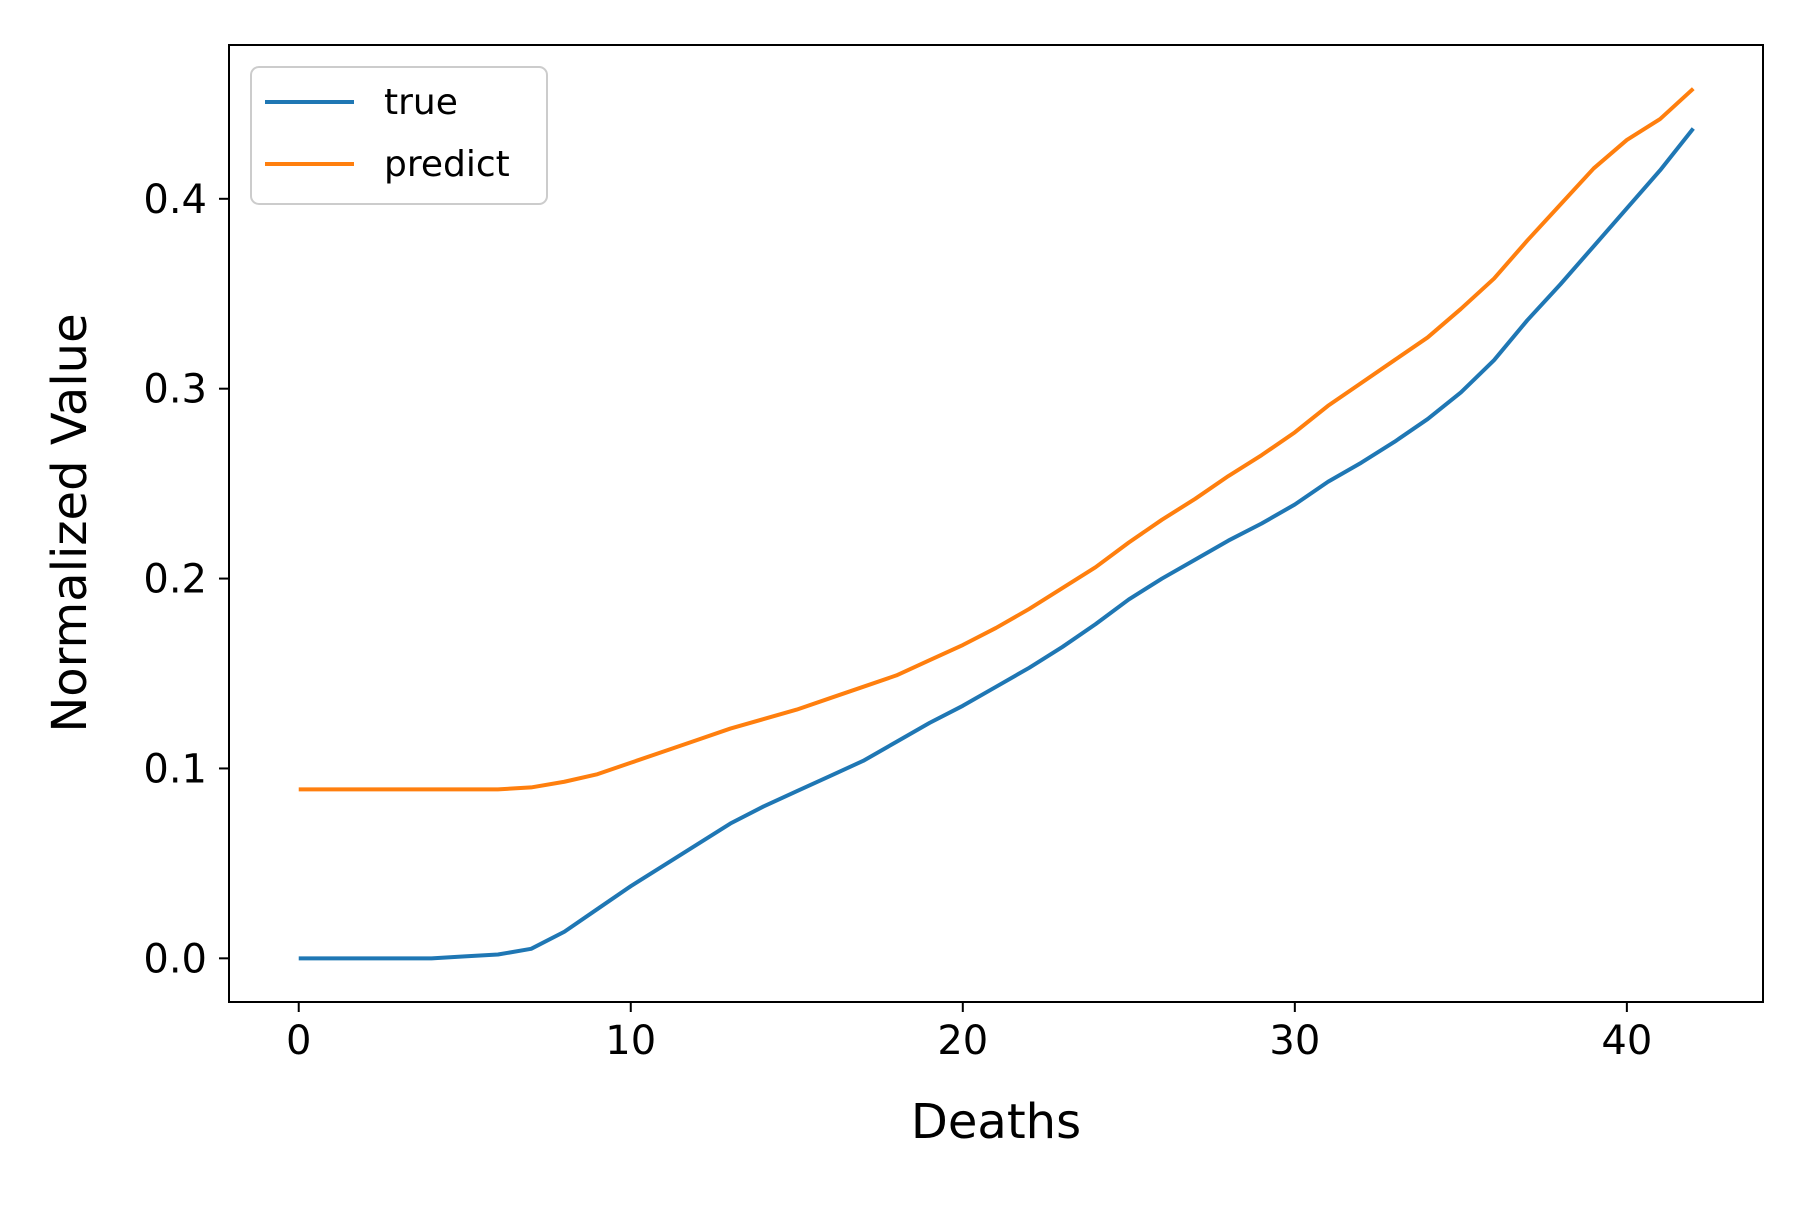 The image size is (1800, 1205). What do you see at coordinates (175, 580) in the screenshot?
I see `y-tick-label: 0.2` at bounding box center [175, 580].